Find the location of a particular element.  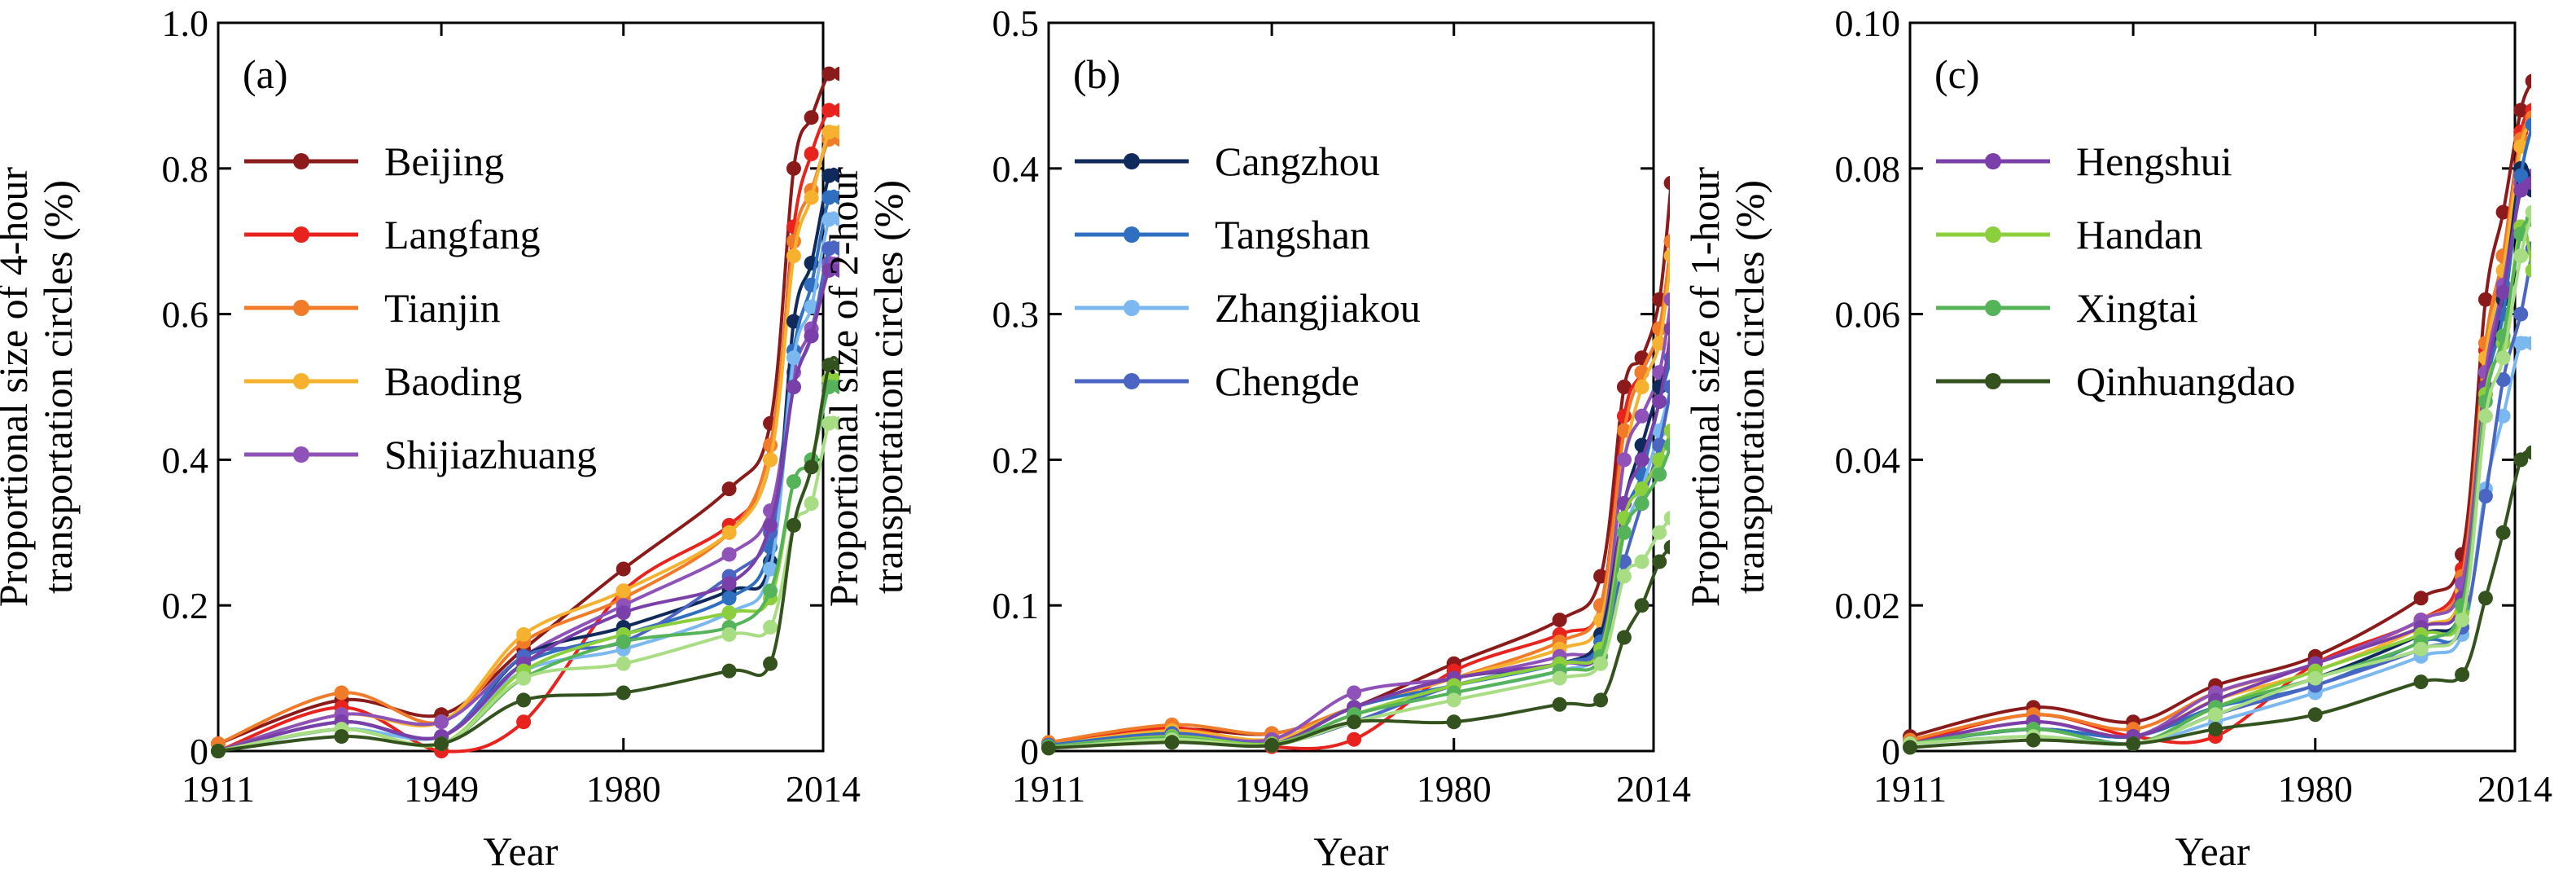

legend-entry: Langfang is located at coordinates (462, 234).